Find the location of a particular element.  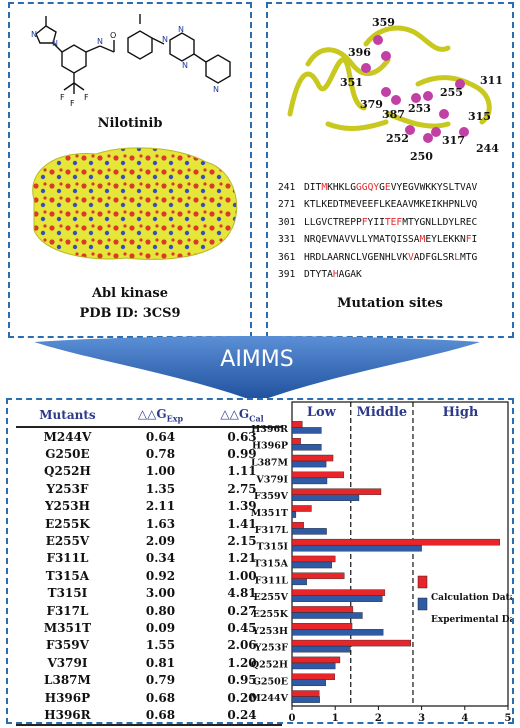

mutant-cell: F311L is located at coordinates (67, 558).